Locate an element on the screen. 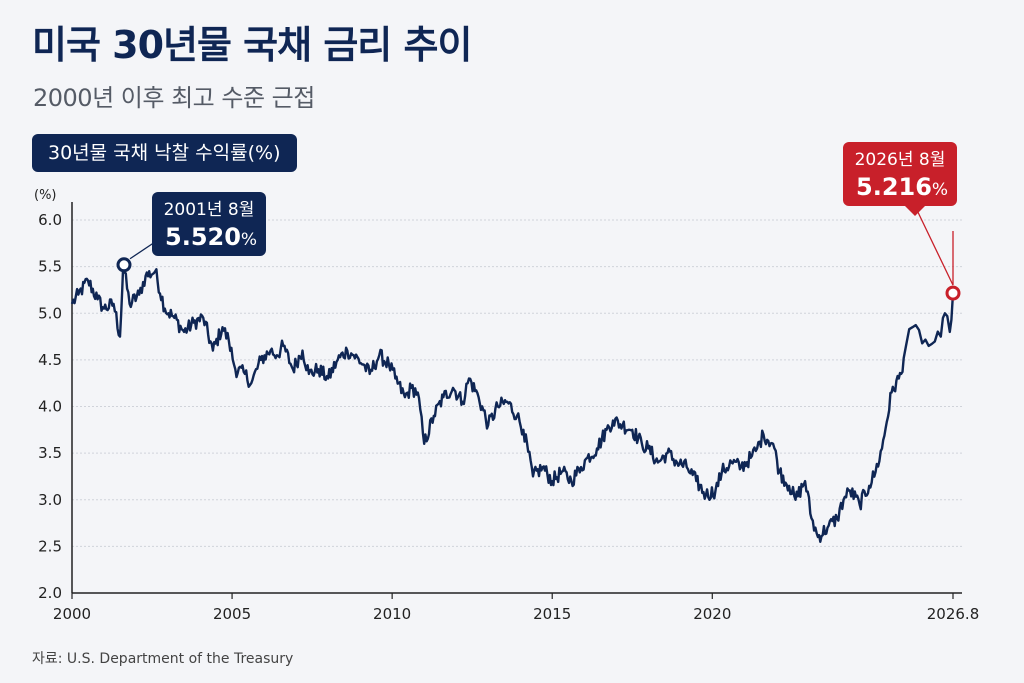 The height and width of the screenshot is (683, 1024). y-tick-label: 3.5 is located at coordinates (50, 453).